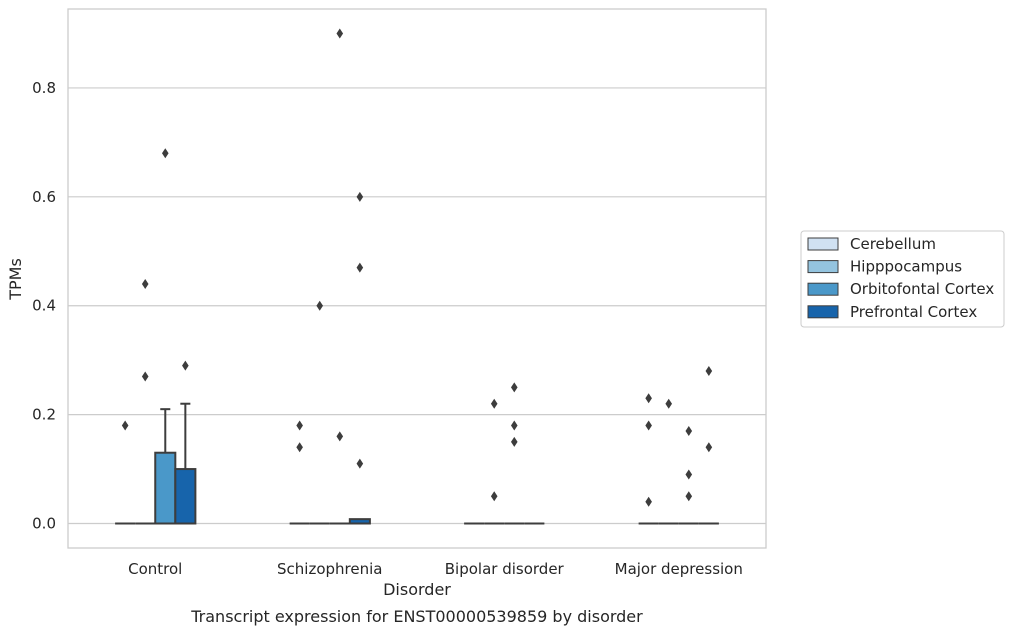  What do you see at coordinates (505, 569) in the screenshot?
I see `x-tick-label: Bipolar disorder` at bounding box center [505, 569].